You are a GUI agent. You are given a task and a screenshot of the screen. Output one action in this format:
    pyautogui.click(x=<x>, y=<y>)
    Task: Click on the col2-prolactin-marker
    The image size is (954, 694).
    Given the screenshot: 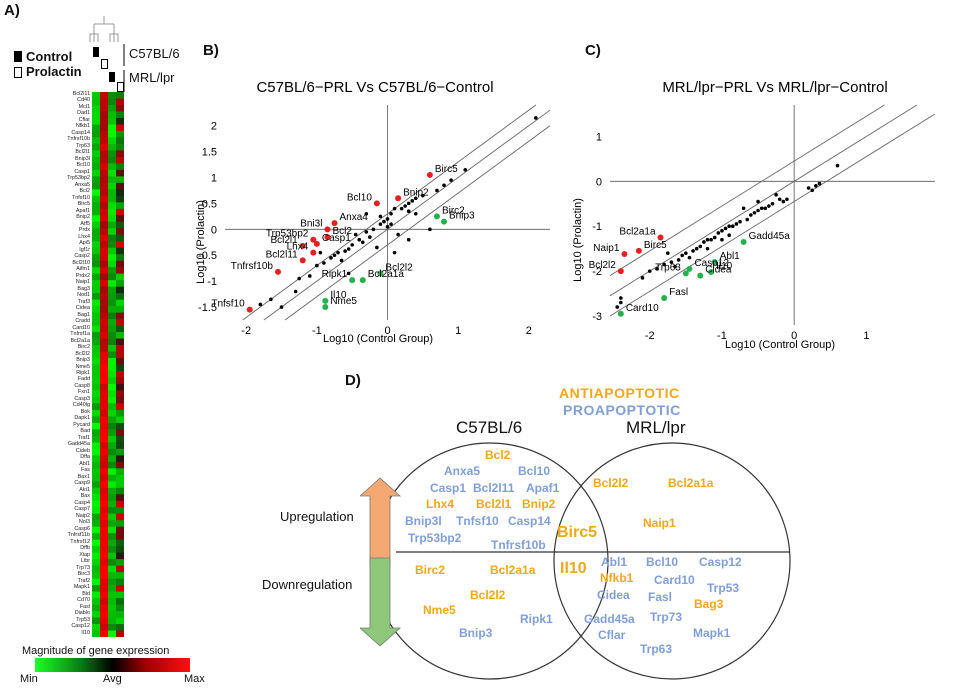 What is the action you would take?
    pyautogui.click(x=104, y=64)
    